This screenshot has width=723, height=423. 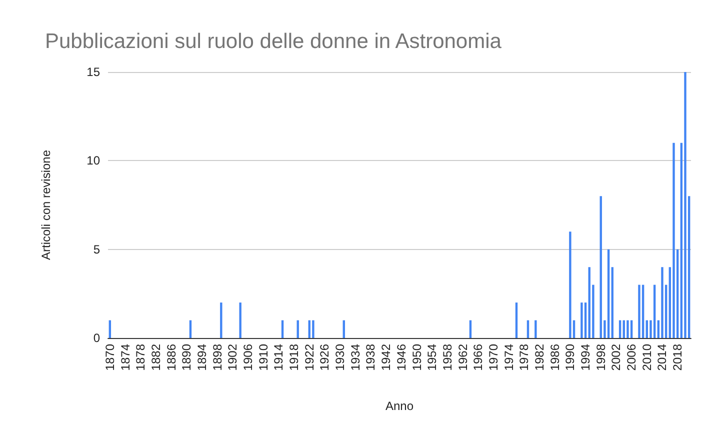 What do you see at coordinates (233, 357) in the screenshot?
I see `x-tick-label: 1902` at bounding box center [233, 357].